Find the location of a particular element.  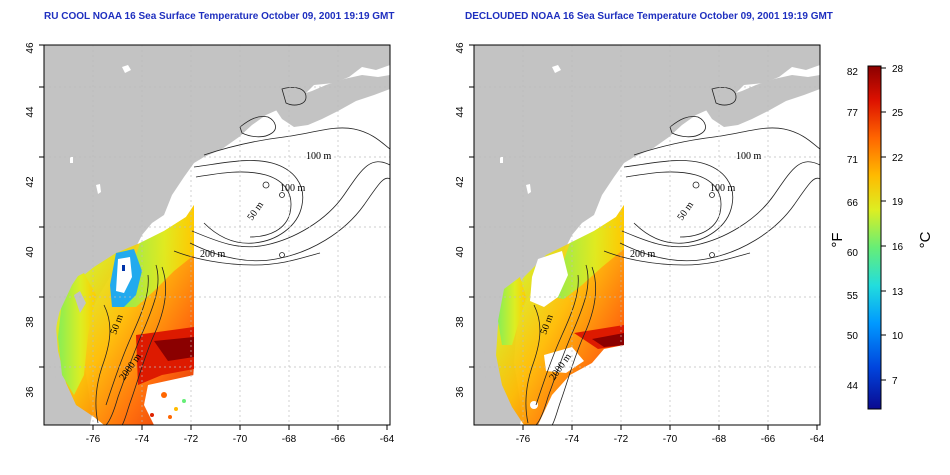

svg-text: 50 is located at coordinates (853, 336).